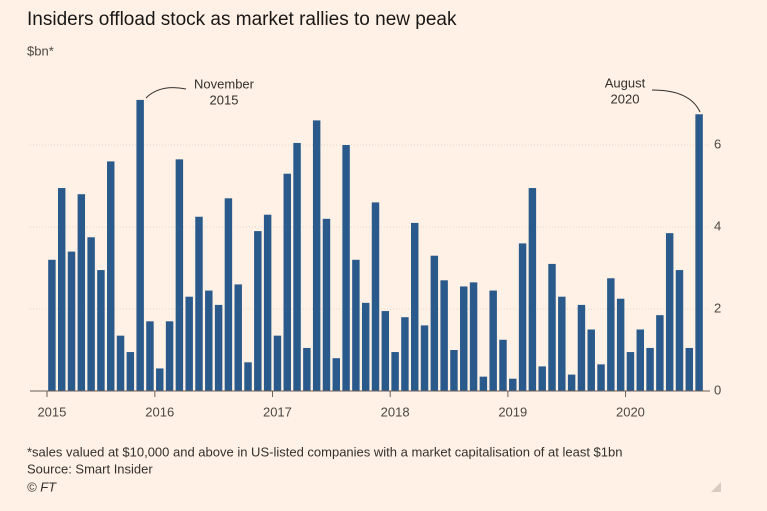 This screenshot has height=511, width=767. I want to click on annotation: 2020, so click(625, 98).